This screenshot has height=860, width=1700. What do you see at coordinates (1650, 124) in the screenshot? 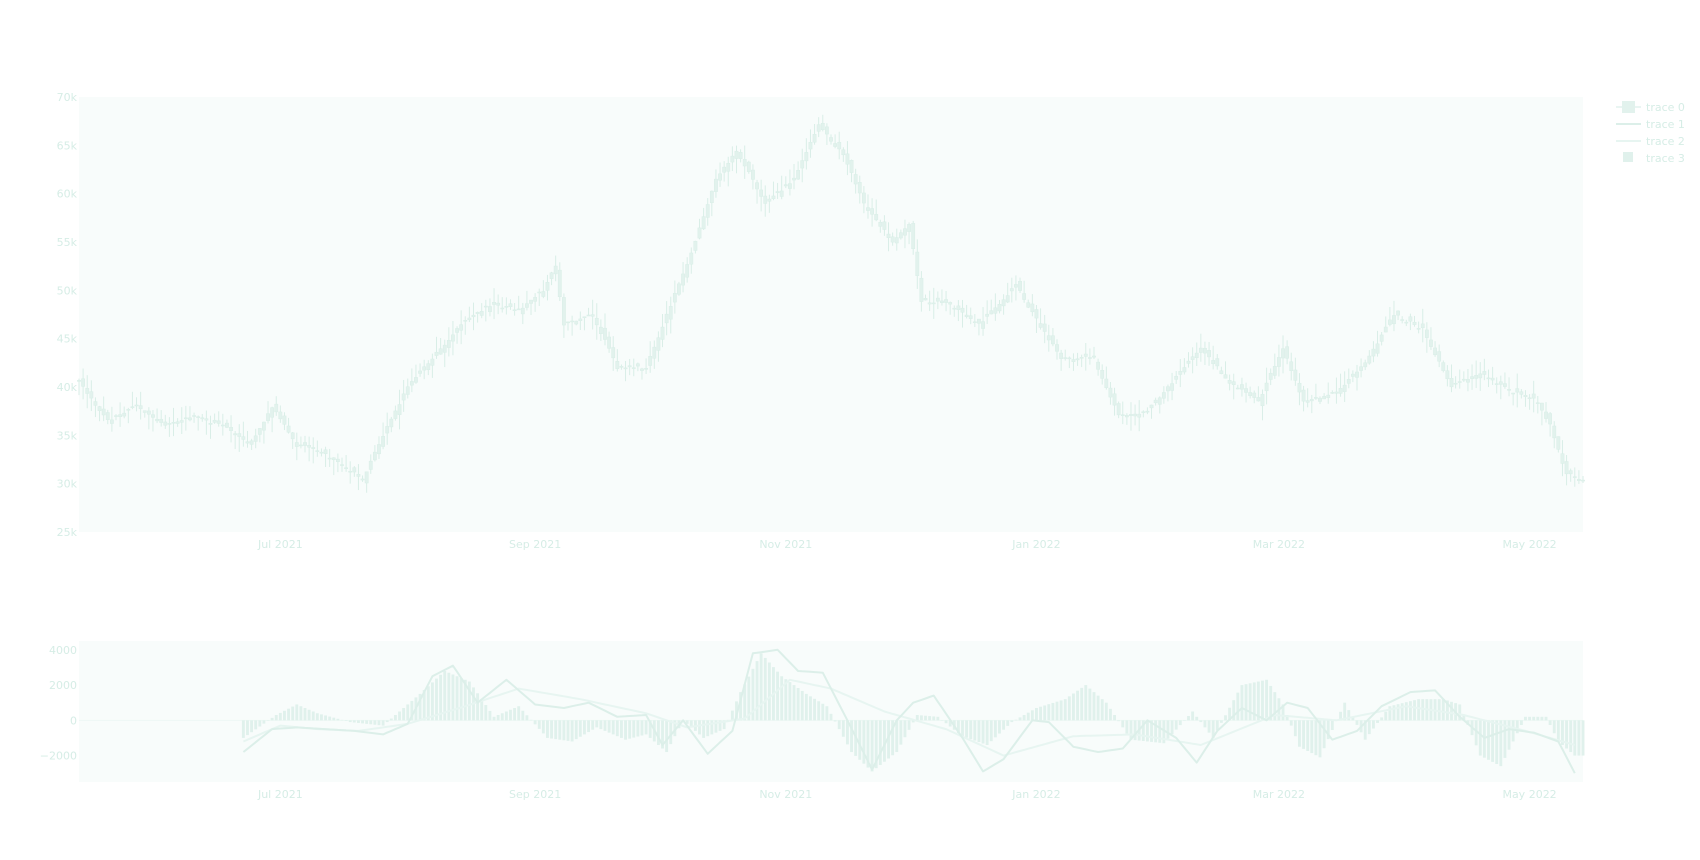
I see `legend-item-trace-1: trace 1` at bounding box center [1650, 124].